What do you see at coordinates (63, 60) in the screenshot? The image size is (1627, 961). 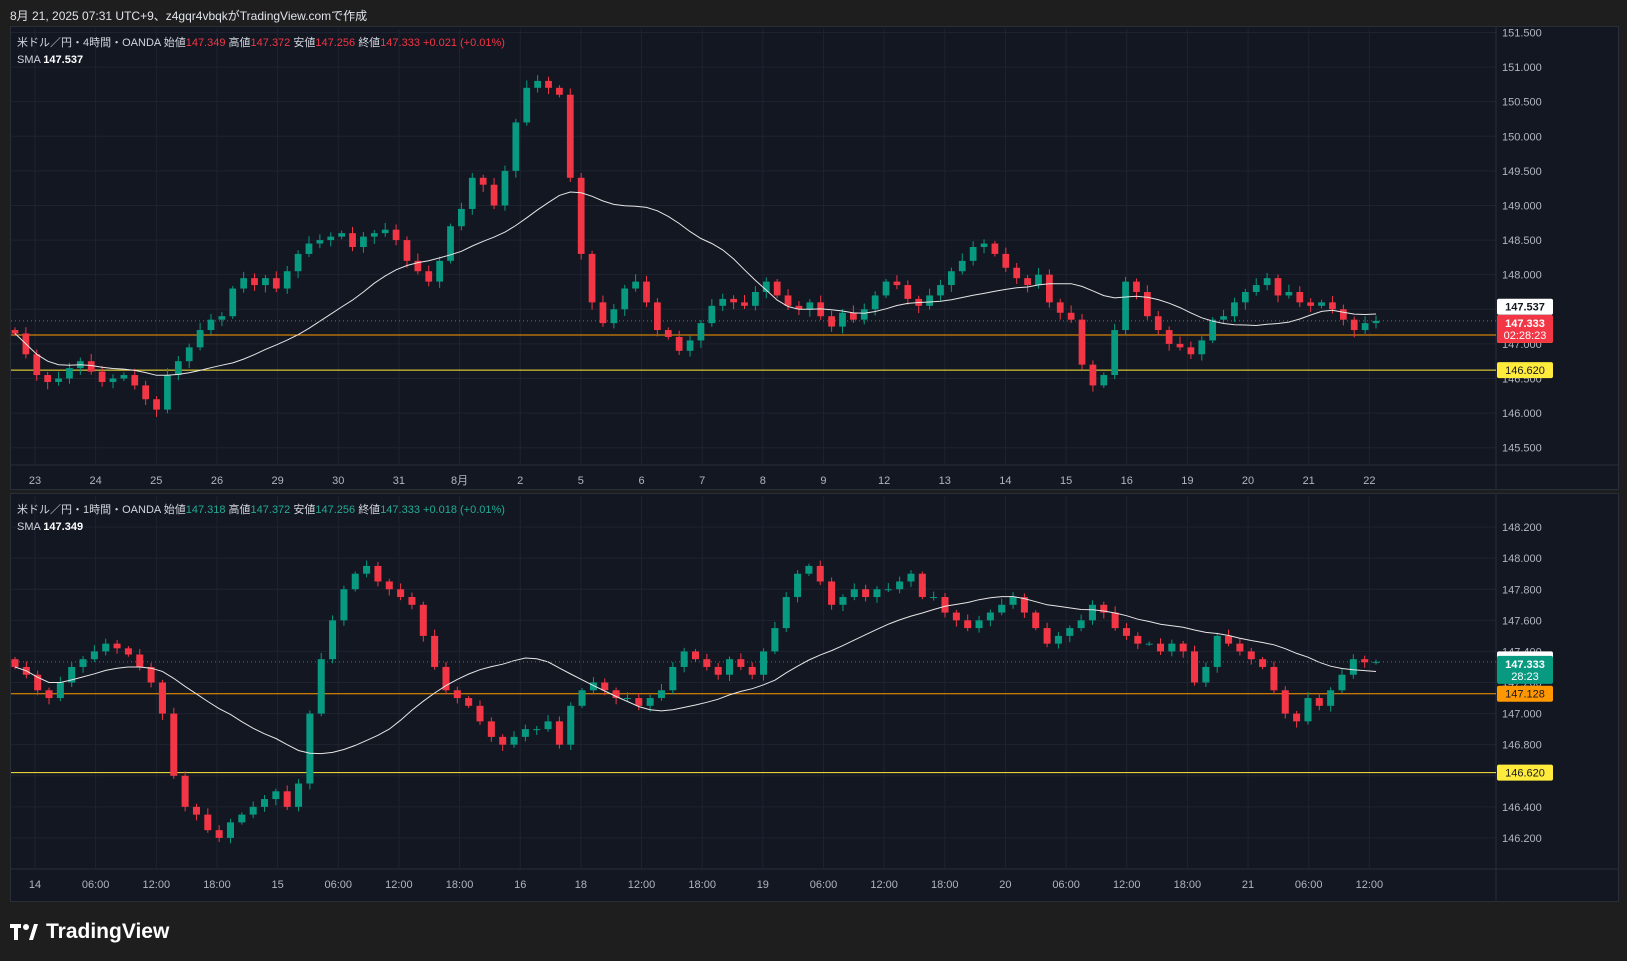 I see `sma-value: 147.537` at bounding box center [63, 60].